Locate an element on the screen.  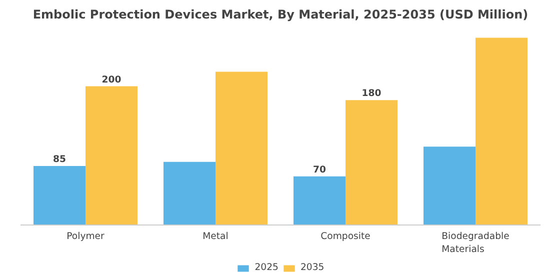
x-tick-label: Polymer is located at coordinates (85, 236).